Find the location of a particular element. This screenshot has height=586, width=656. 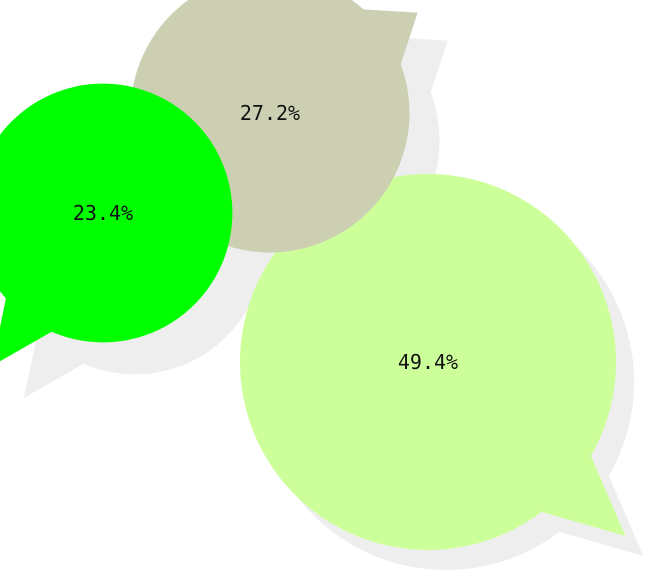

bubble-label: 49.4% is located at coordinates (428, 362).